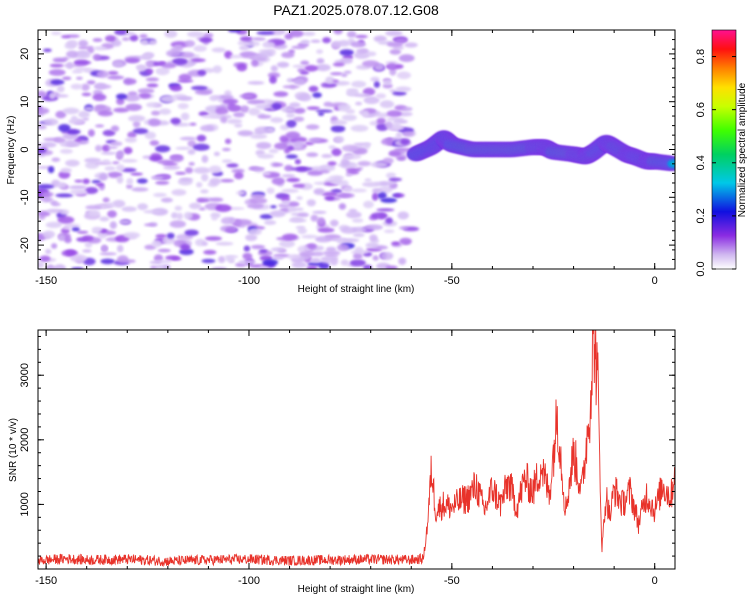 This screenshot has width=750, height=600. Describe the element at coordinates (25, 102) in the screenshot. I see `y-tick-label: 10` at that location.